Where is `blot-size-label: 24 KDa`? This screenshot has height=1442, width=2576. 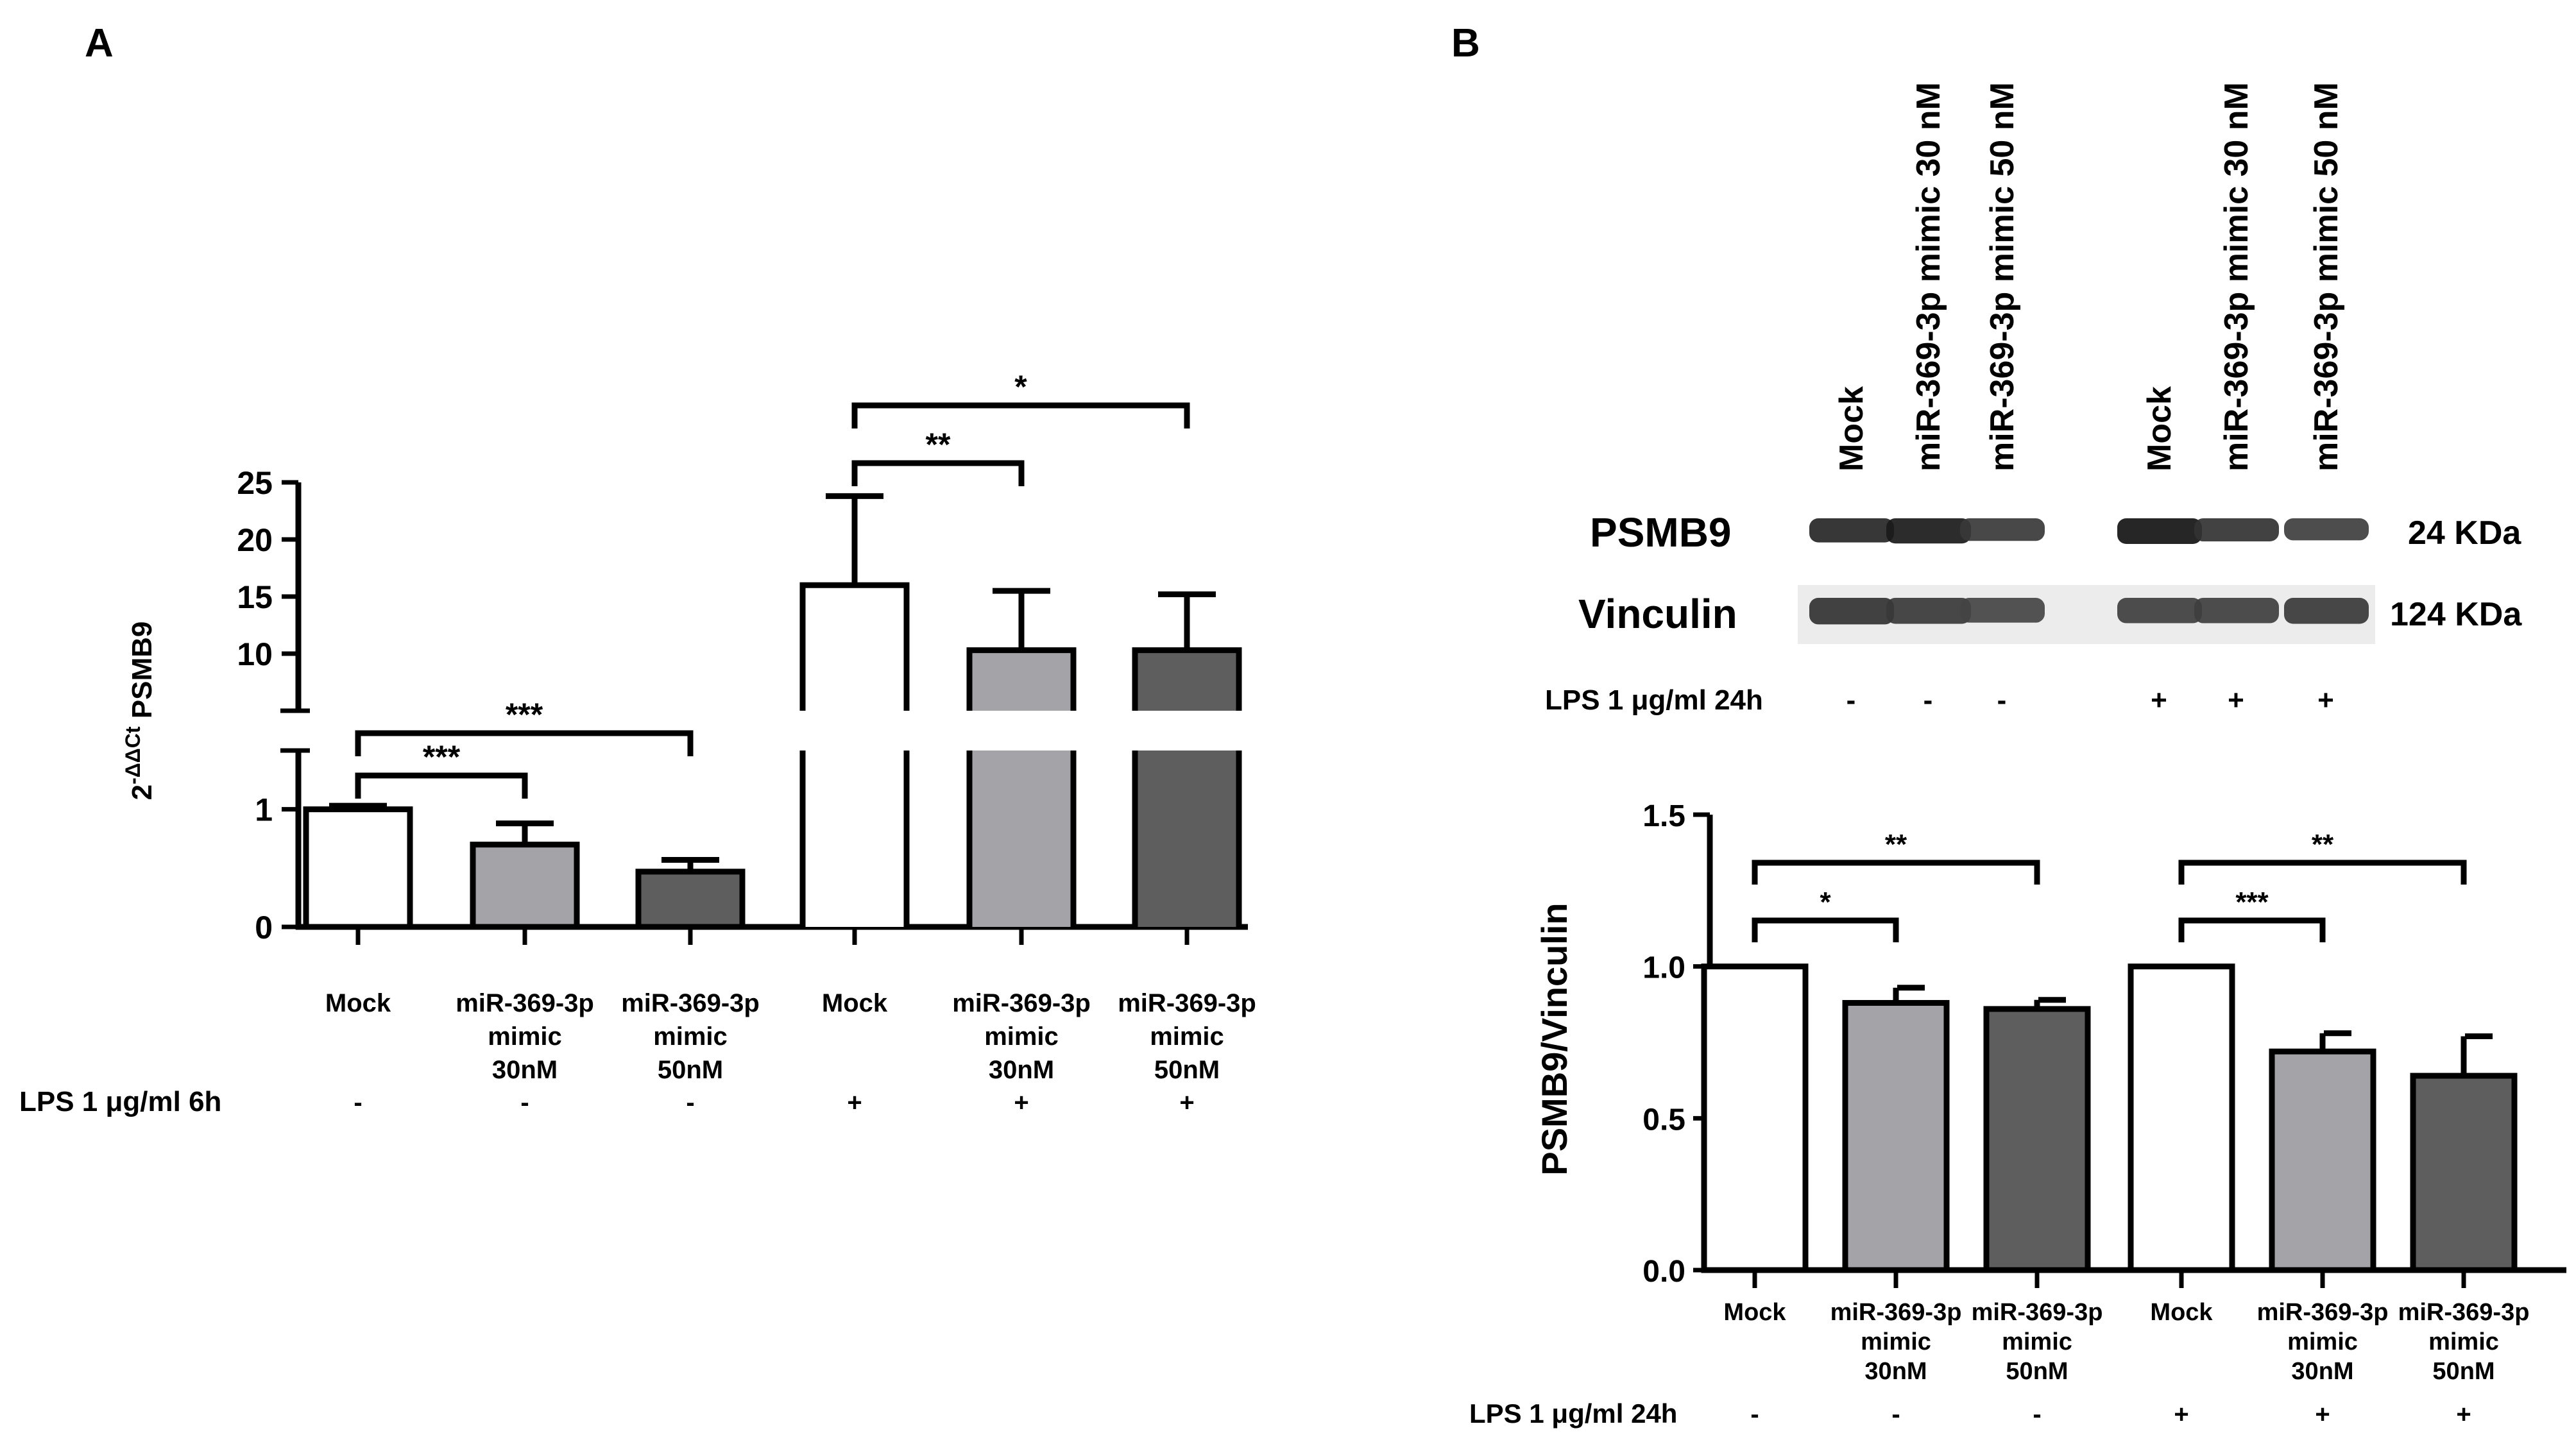
blot-size-label: 24 KDa is located at coordinates (2464, 533).